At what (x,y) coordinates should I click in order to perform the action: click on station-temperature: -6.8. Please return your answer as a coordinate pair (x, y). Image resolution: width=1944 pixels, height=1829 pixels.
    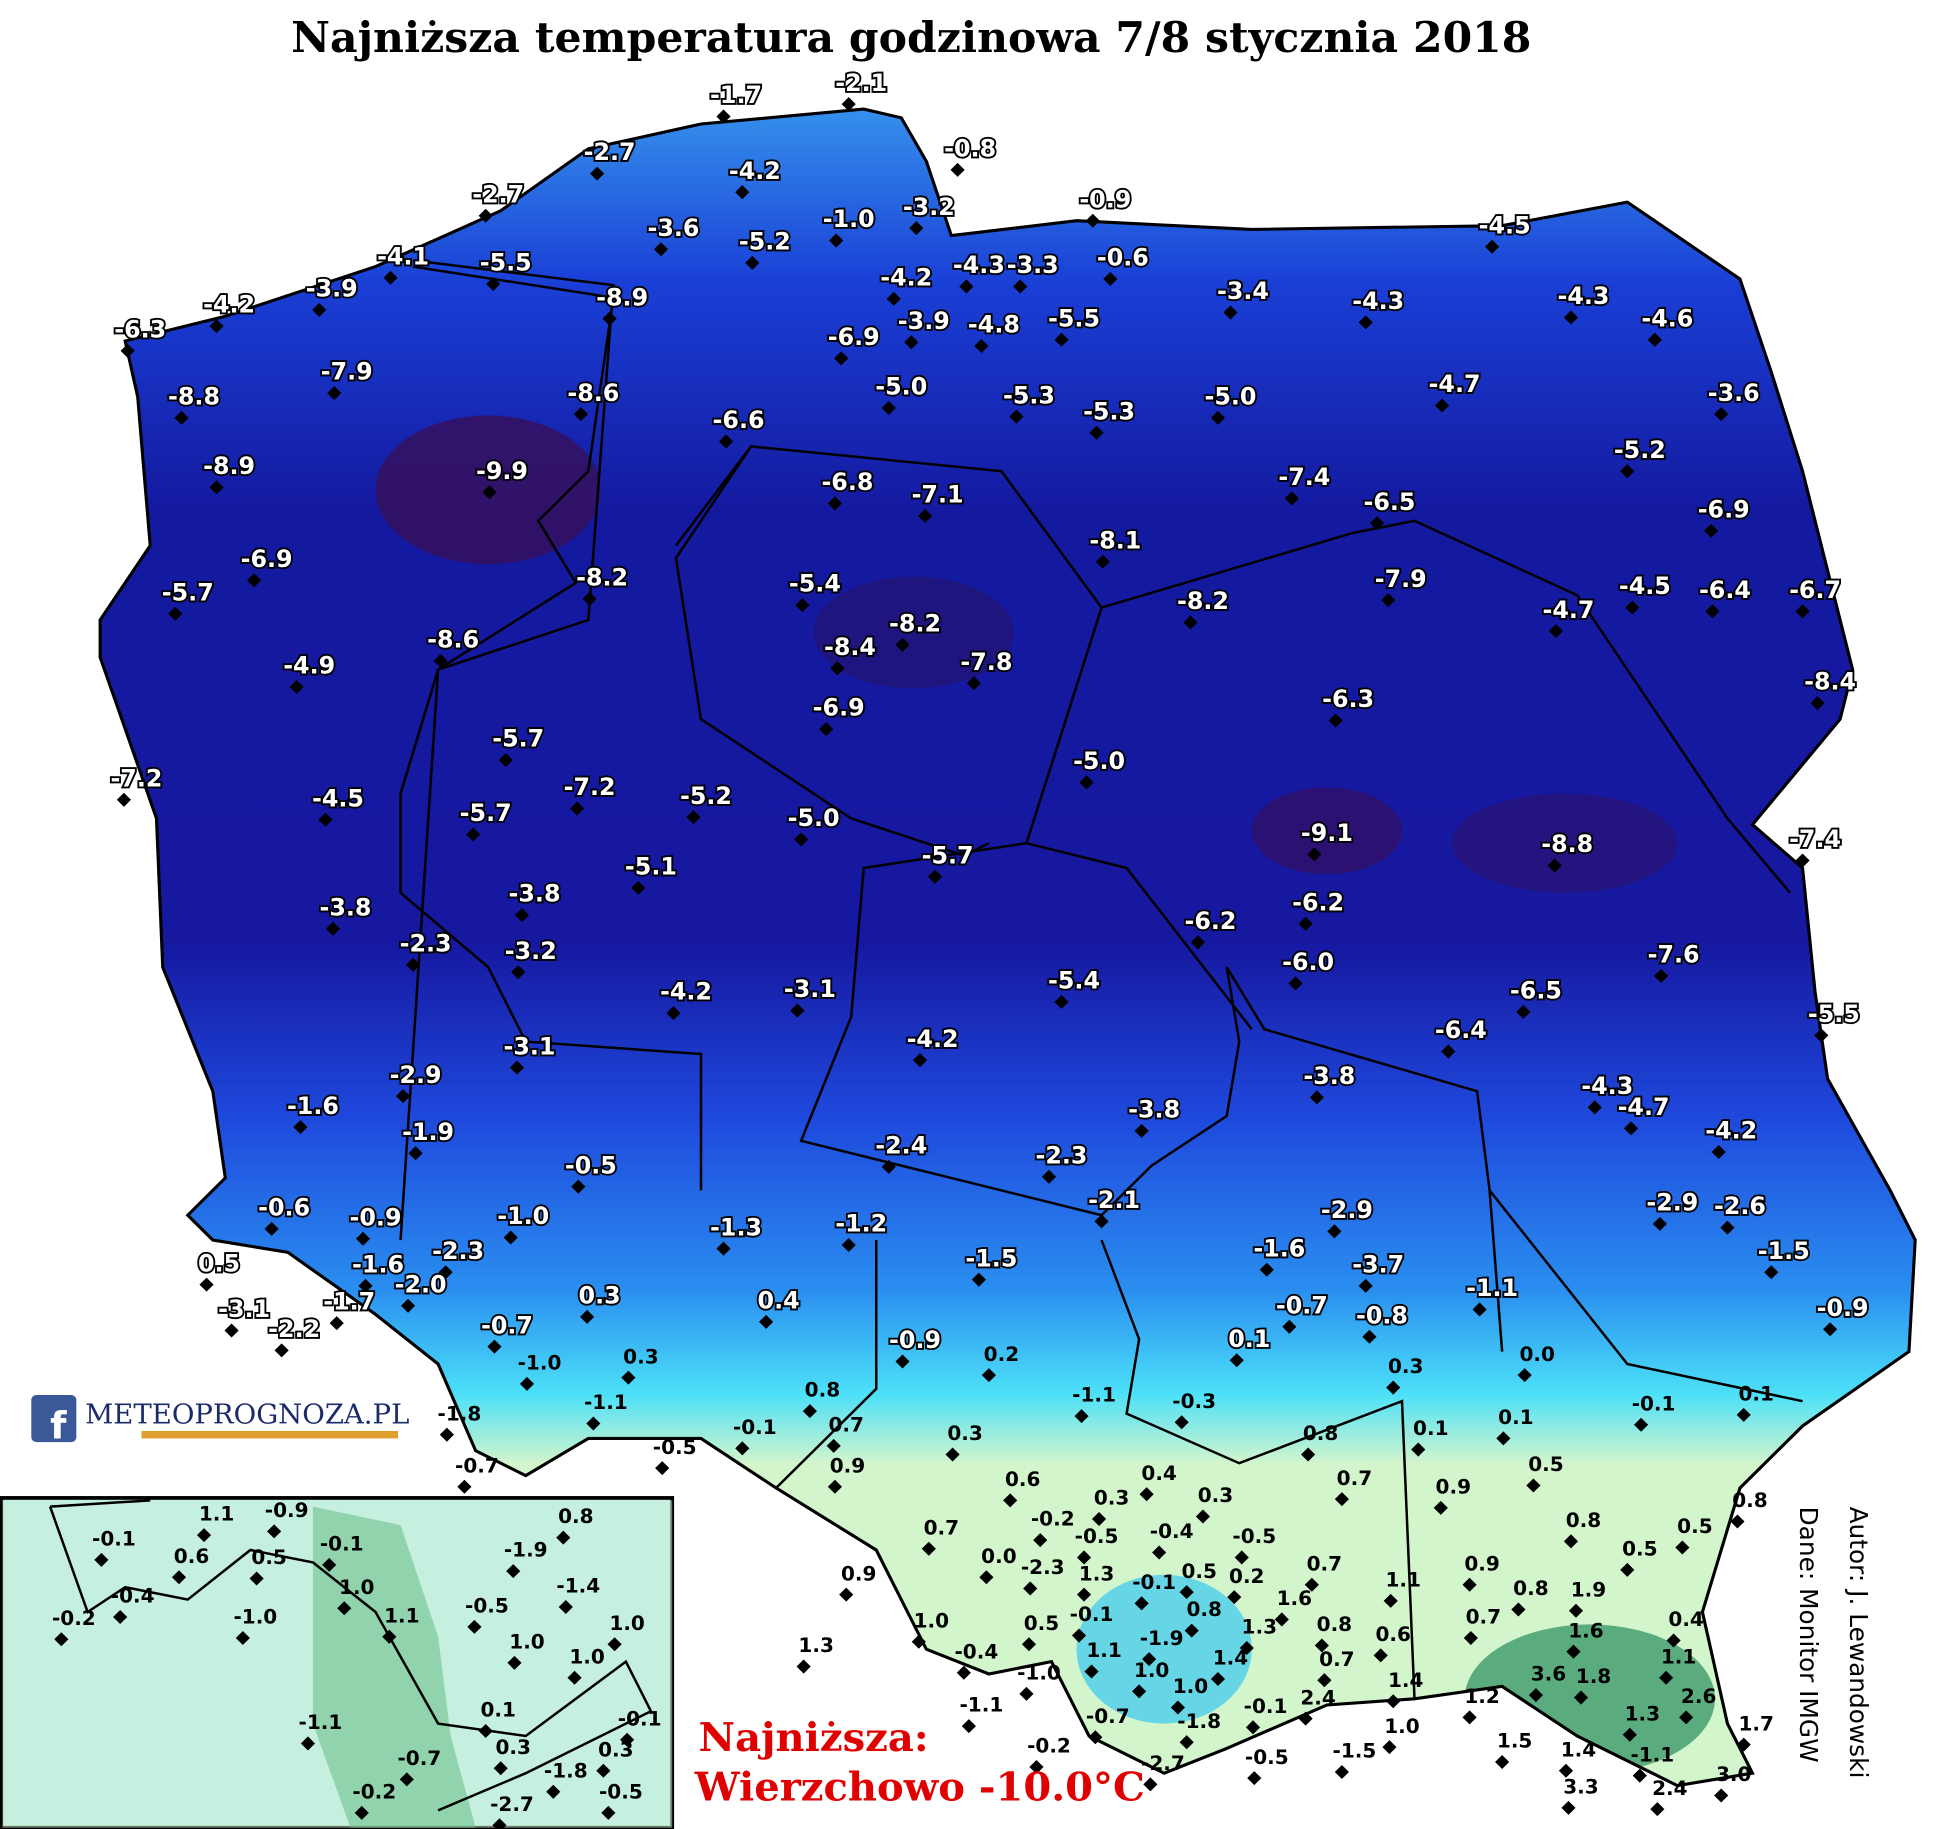
    Looking at the image, I should click on (847, 482).